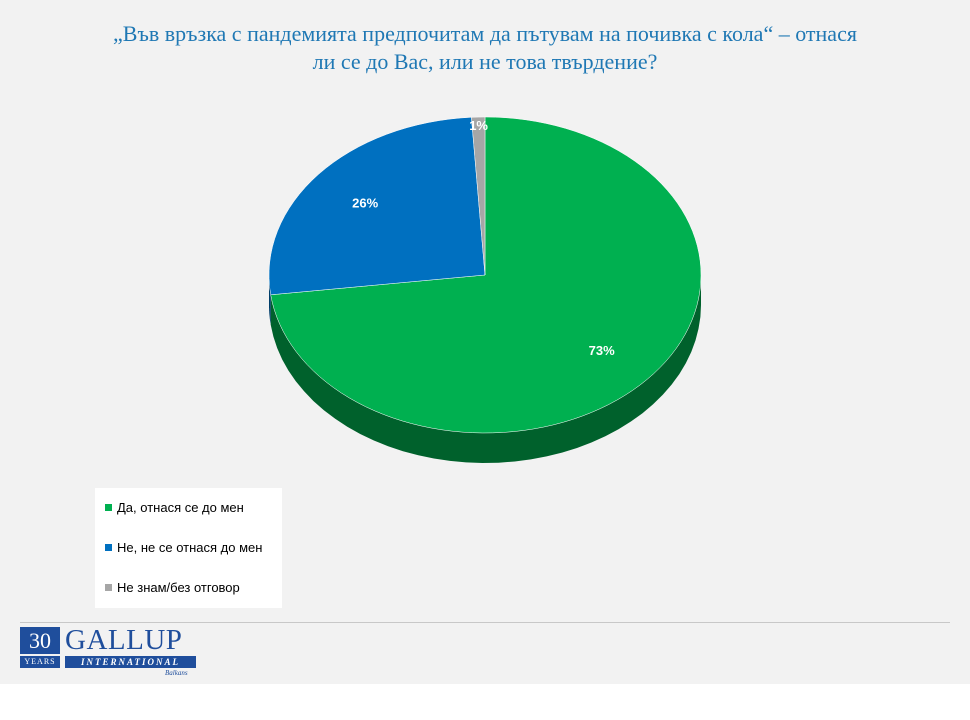 Image resolution: width=970 pixels, height=720 pixels. Describe the element at coordinates (176, 673) in the screenshot. I see `logo-region: Balkans` at that location.